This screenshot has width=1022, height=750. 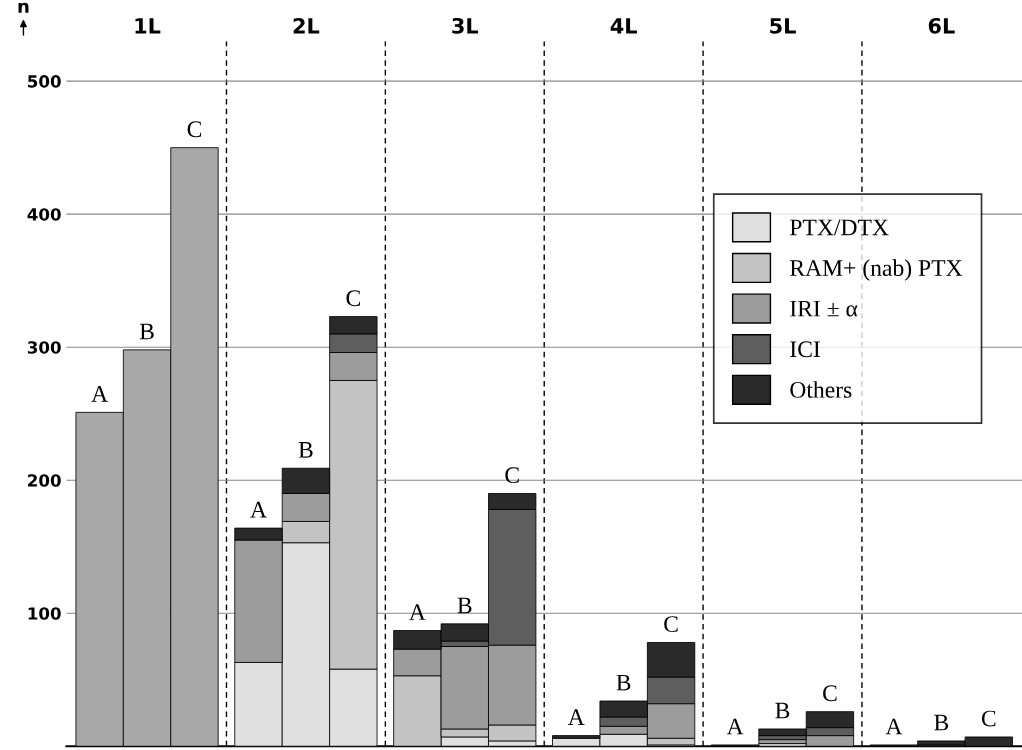 I want to click on text: 6L, so click(x=941, y=25).